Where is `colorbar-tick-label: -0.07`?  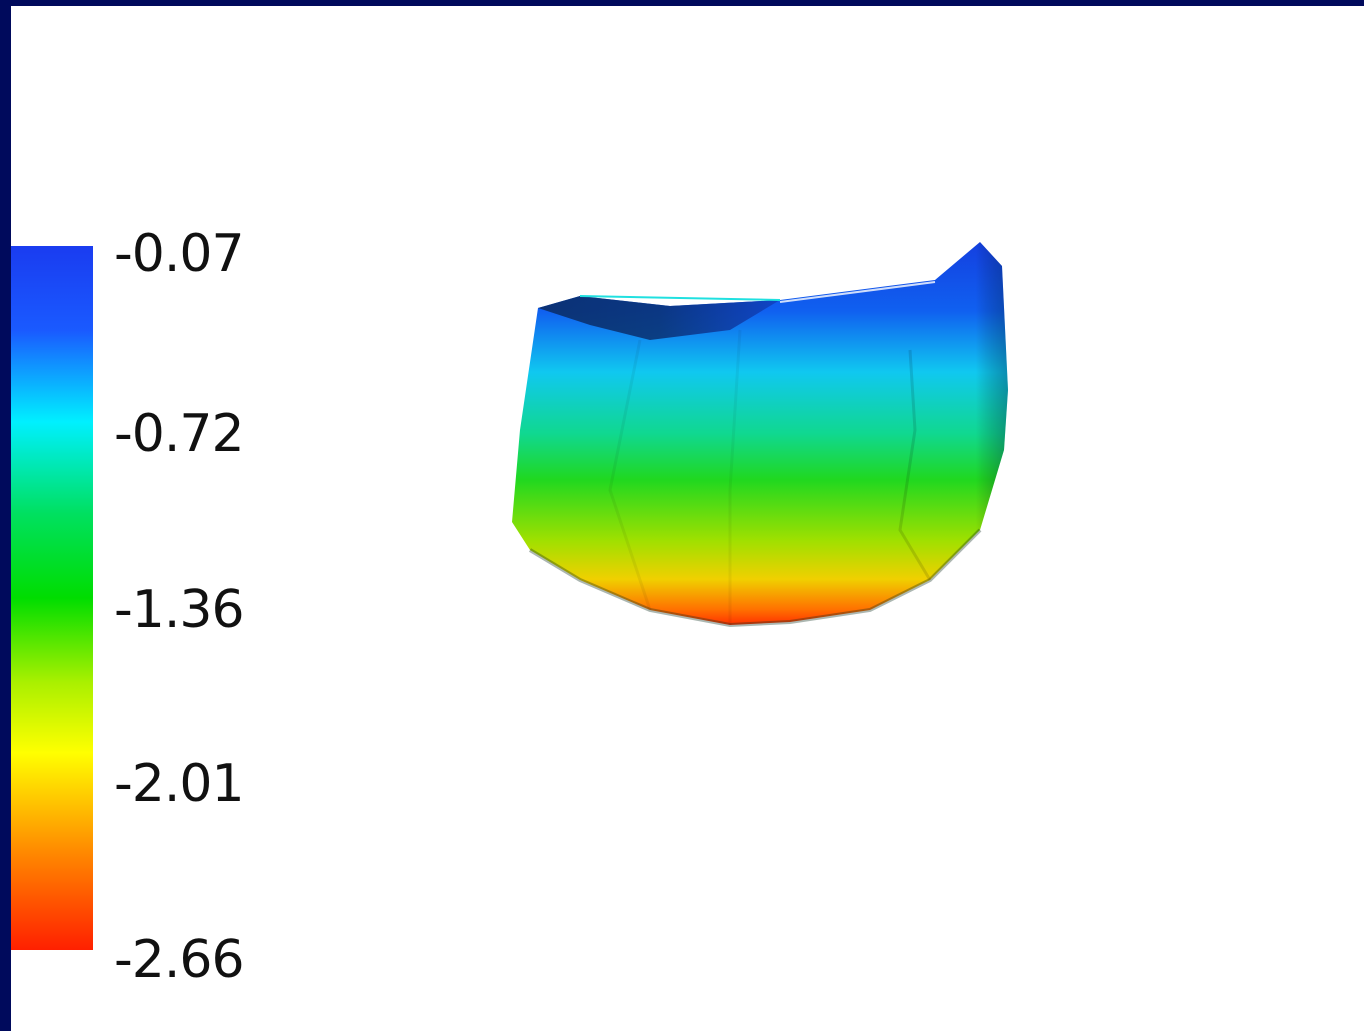 colorbar-tick-label: -0.07 is located at coordinates (179, 254).